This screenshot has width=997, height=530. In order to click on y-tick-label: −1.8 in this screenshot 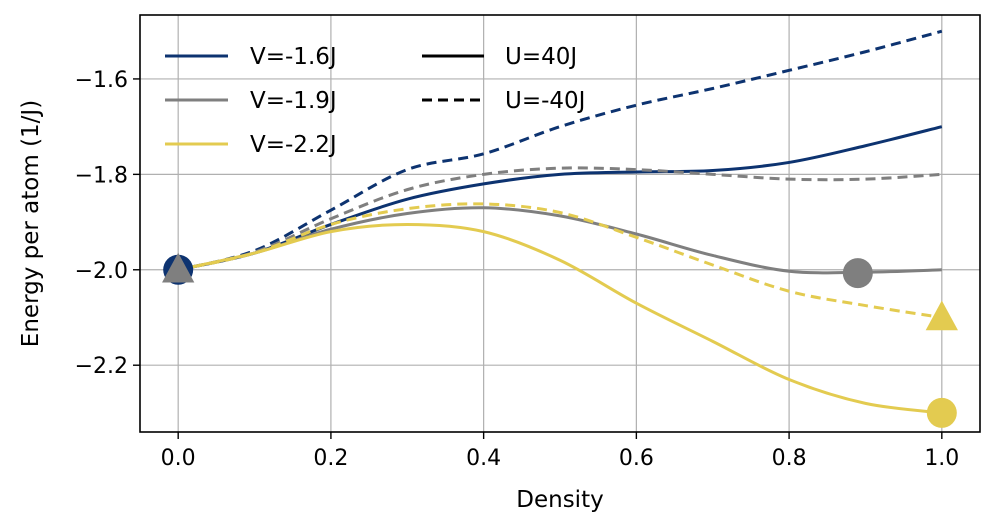, I will do `click(101, 175)`.